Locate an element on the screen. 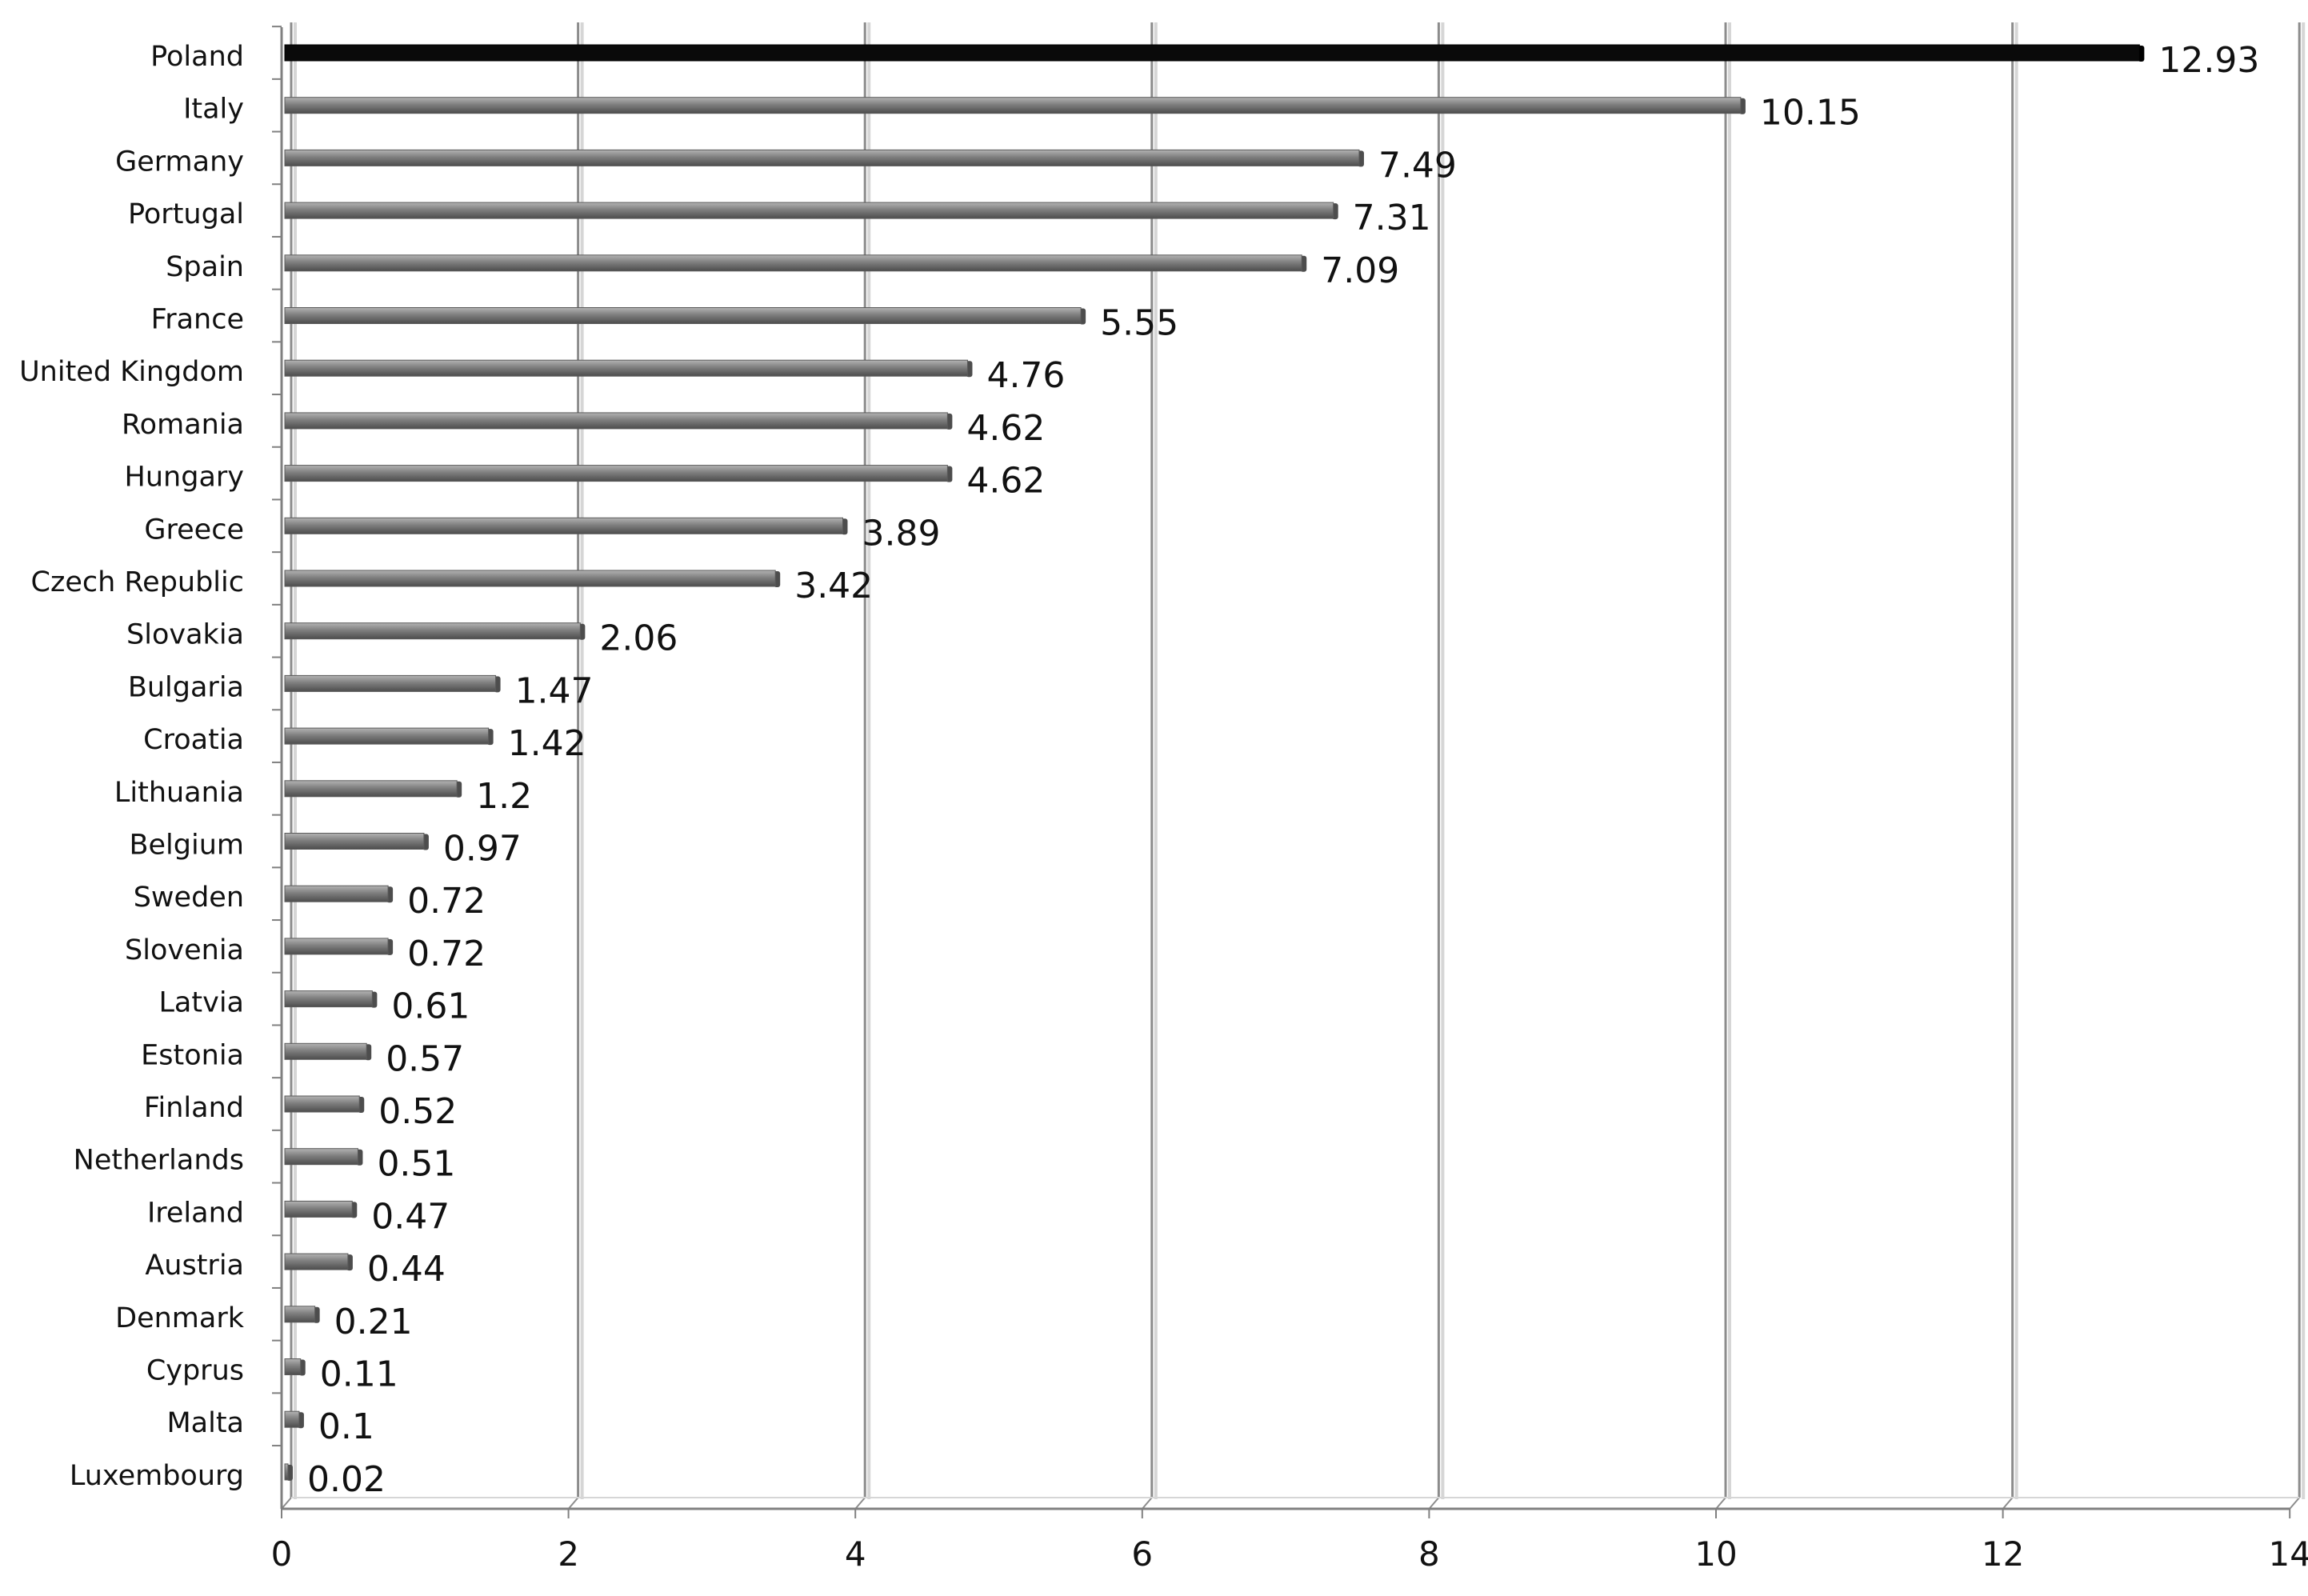  category-label: Czech Republic is located at coordinates (137, 582).